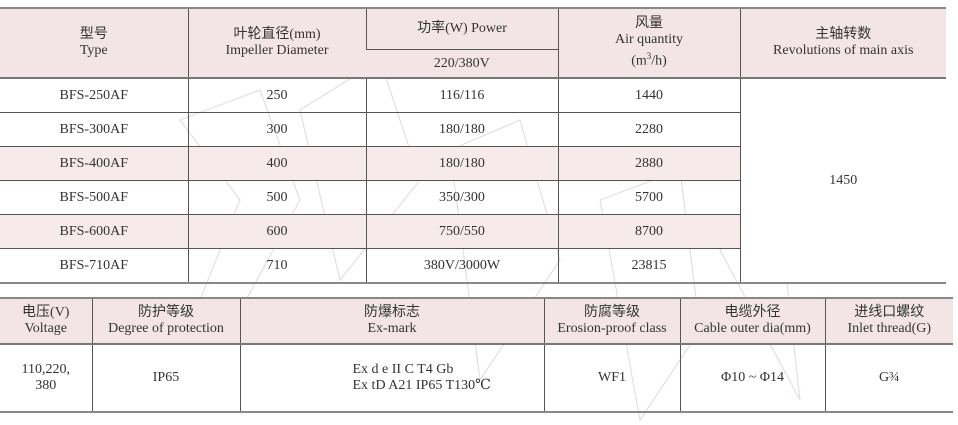 Image resolution: width=958 pixels, height=425 pixels. Describe the element at coordinates (391, 378) in the screenshot. I see `cell-exmark: Ex d e II C T4 Gb Ex tD A21 IP65 T130℃` at that location.